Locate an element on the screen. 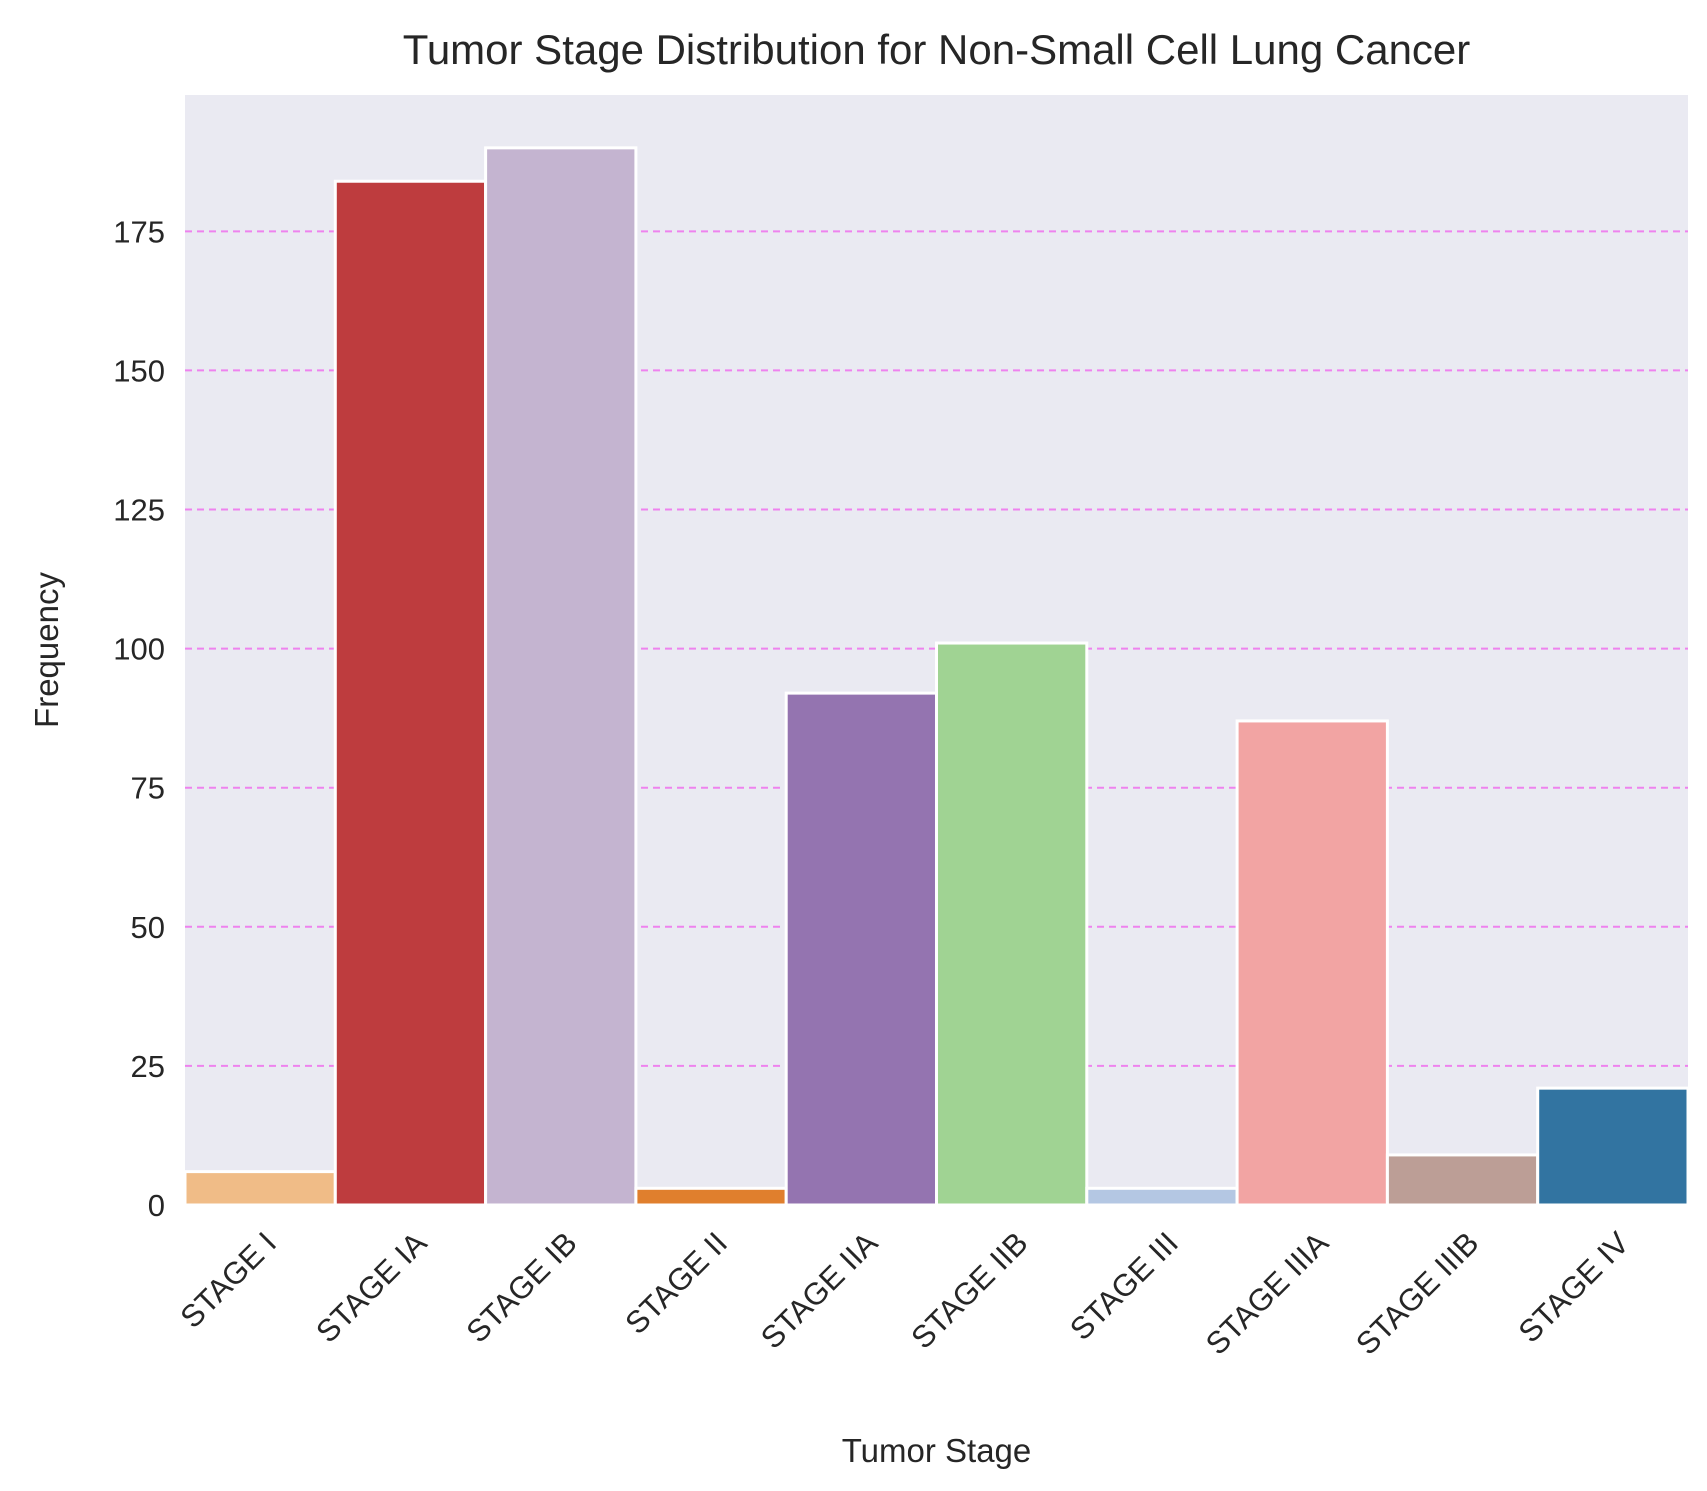 The width and height of the screenshot is (1707, 1491). bar-stage-ib is located at coordinates (561, 676).